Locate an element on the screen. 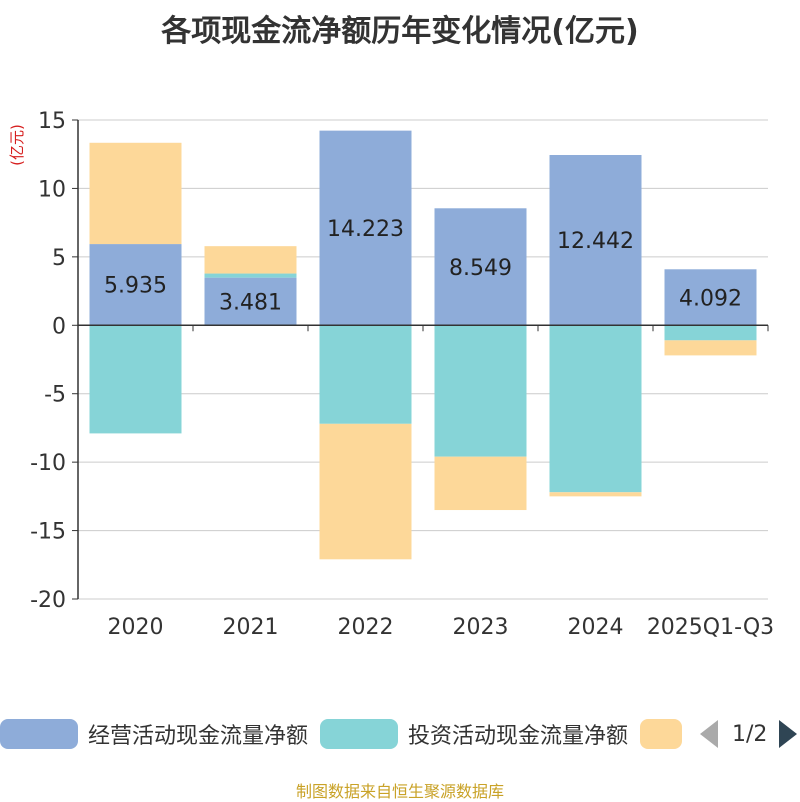  legend: 经营活动现金流量净额 投资活动现金流量净额 1/2 is located at coordinates (400, 736).